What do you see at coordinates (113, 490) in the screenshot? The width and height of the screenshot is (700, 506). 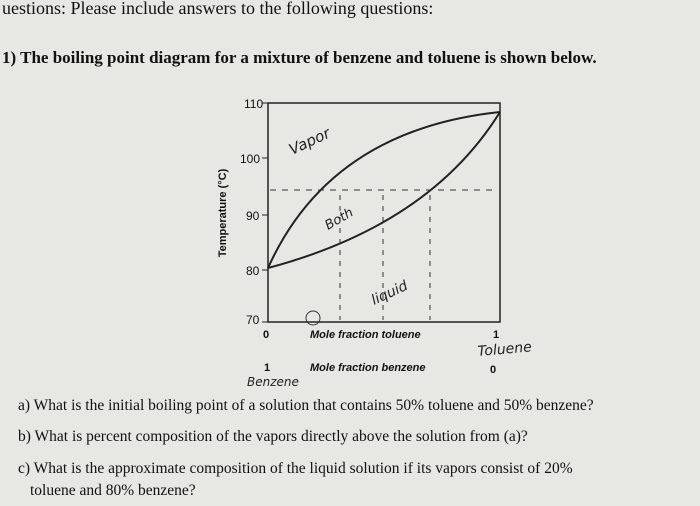 I see `question-c-cont: toluene and 80% benzene?` at bounding box center [113, 490].